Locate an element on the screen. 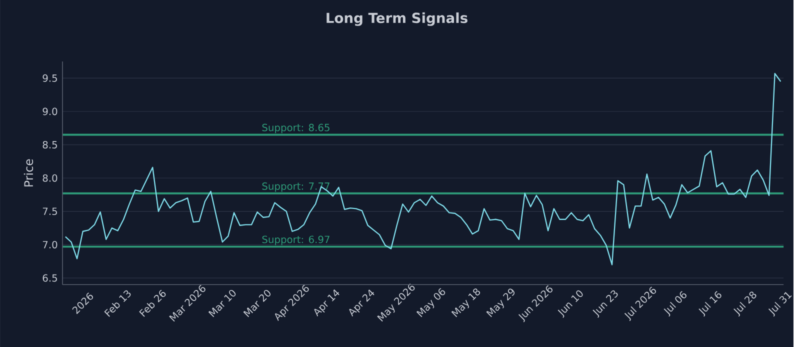 Image resolution: width=800 pixels, height=347 pixels. y-tick-label: 7.0 is located at coordinates (50, 244).